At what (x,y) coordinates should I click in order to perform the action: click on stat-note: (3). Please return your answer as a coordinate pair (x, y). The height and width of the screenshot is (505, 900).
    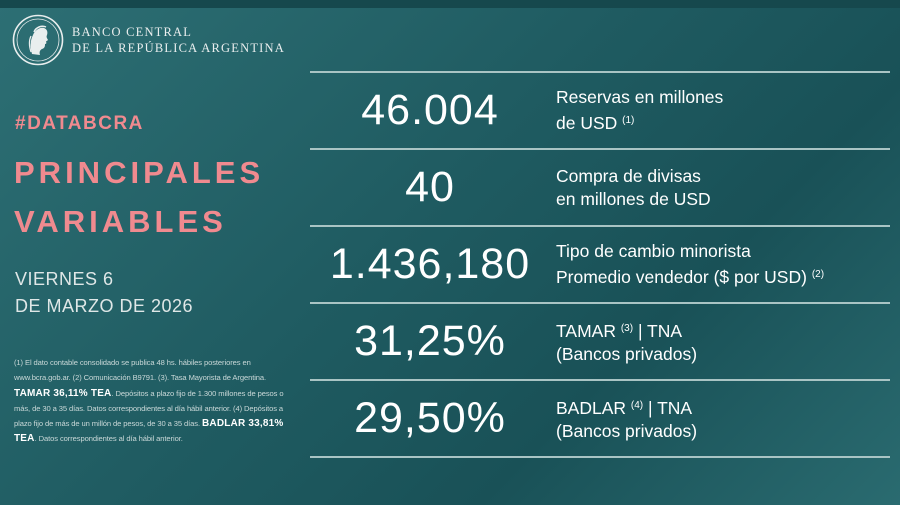
    Looking at the image, I should click on (627, 328).